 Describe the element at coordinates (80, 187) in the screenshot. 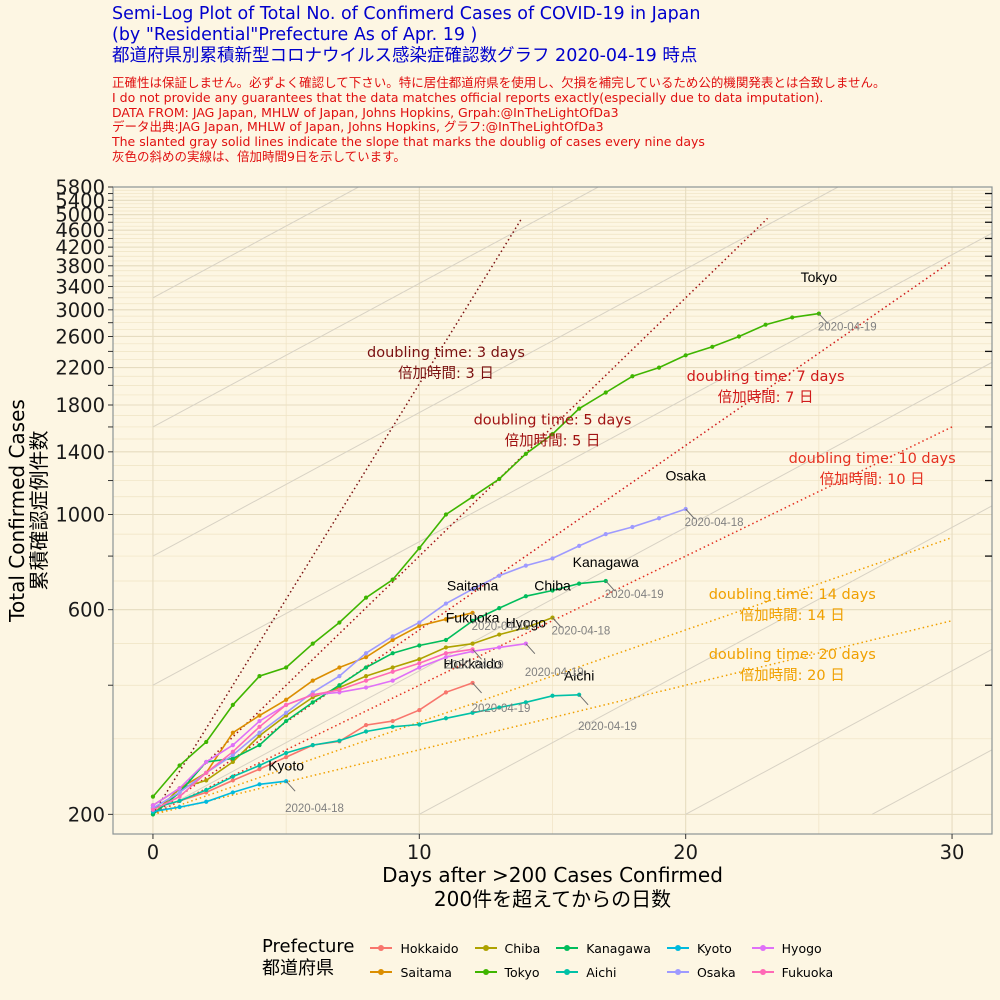

I see `y-tick-label: 5800` at that location.